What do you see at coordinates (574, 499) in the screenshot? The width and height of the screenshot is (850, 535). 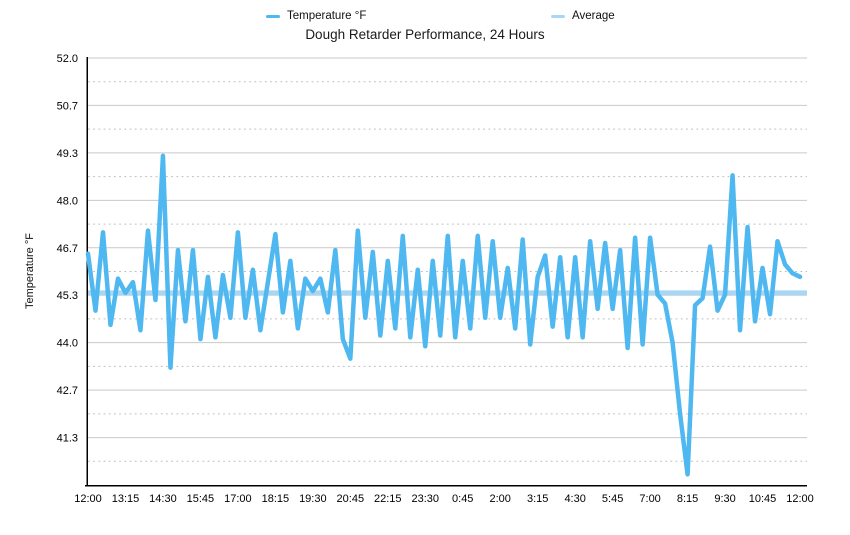 I see `x-tick-label: 4:30` at bounding box center [574, 499].